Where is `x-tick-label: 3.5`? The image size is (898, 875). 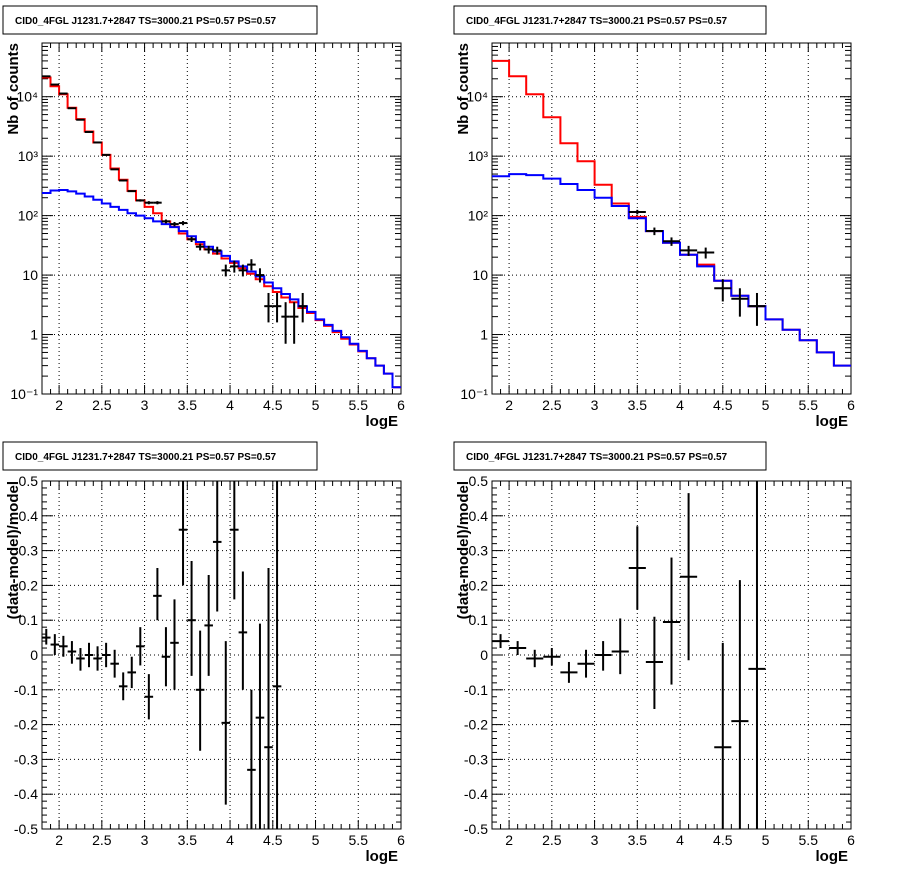 x-tick-label: 3.5 is located at coordinates (188, 405).